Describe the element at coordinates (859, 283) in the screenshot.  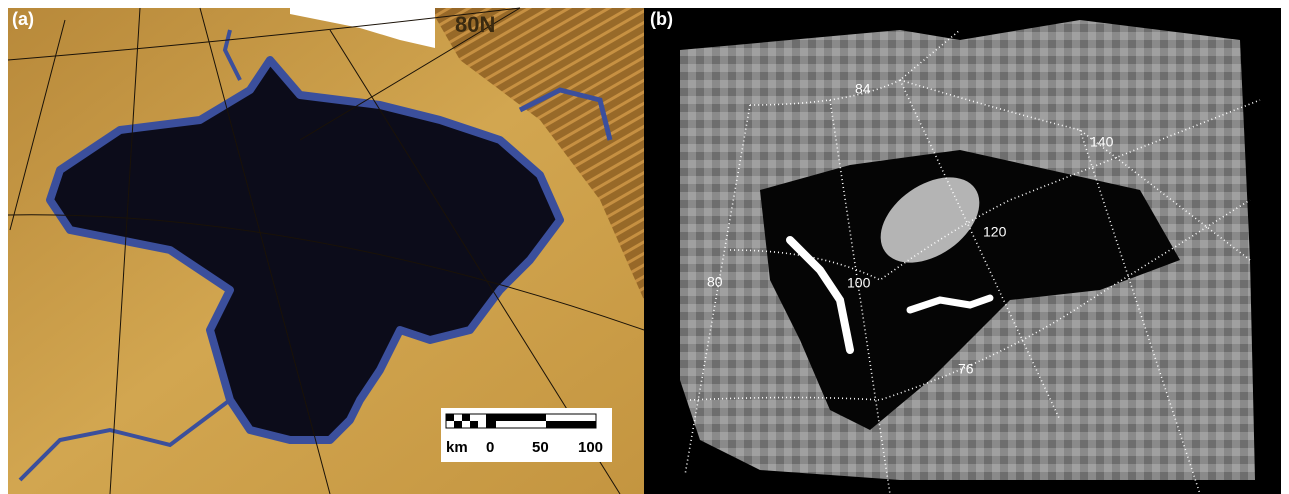
I see `contour-label: 100` at that location.